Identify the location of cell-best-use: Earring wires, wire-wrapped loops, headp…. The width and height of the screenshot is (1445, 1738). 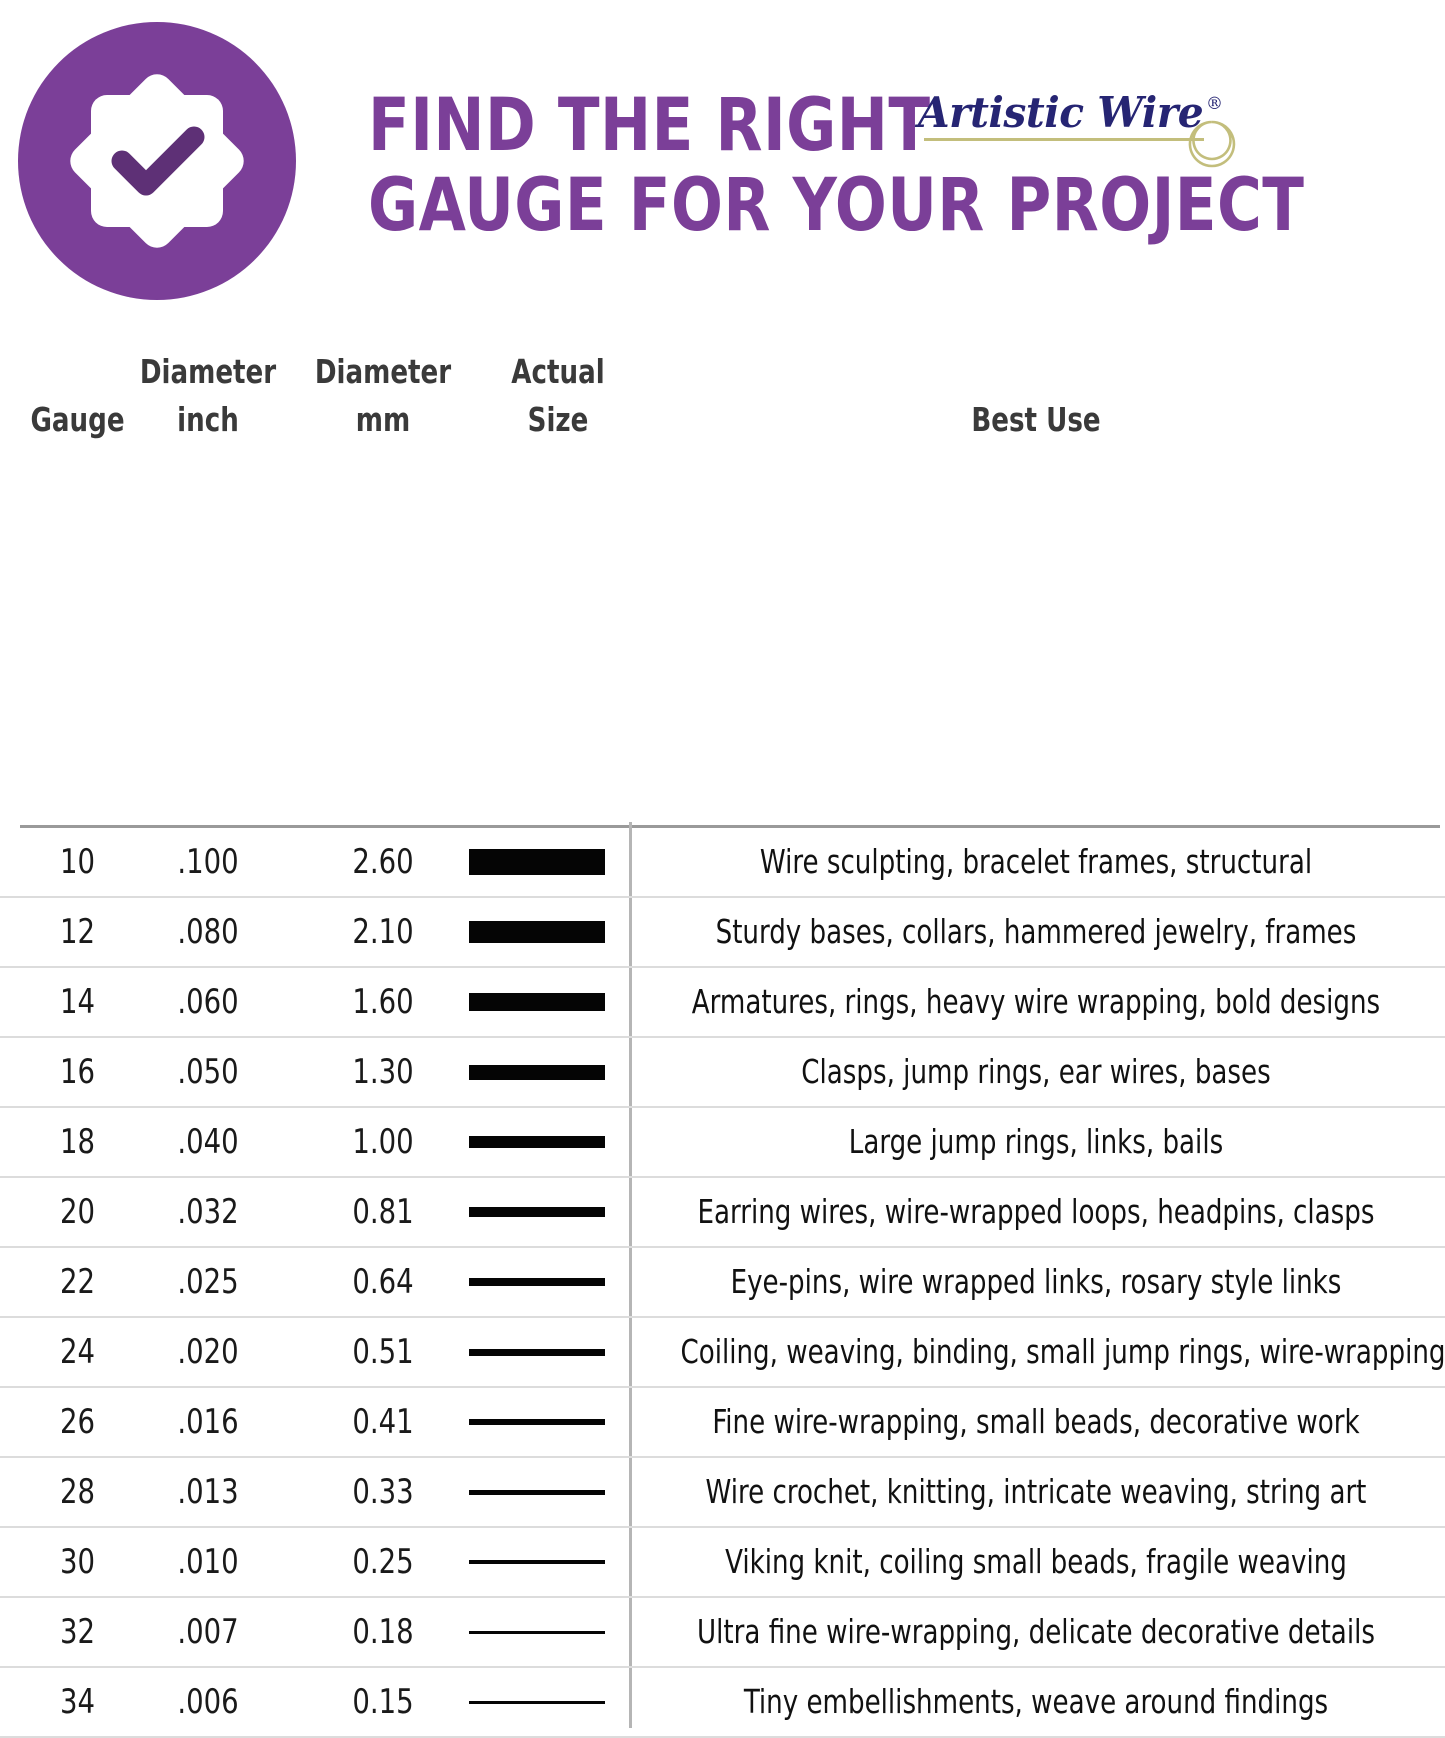
(1036, 1211).